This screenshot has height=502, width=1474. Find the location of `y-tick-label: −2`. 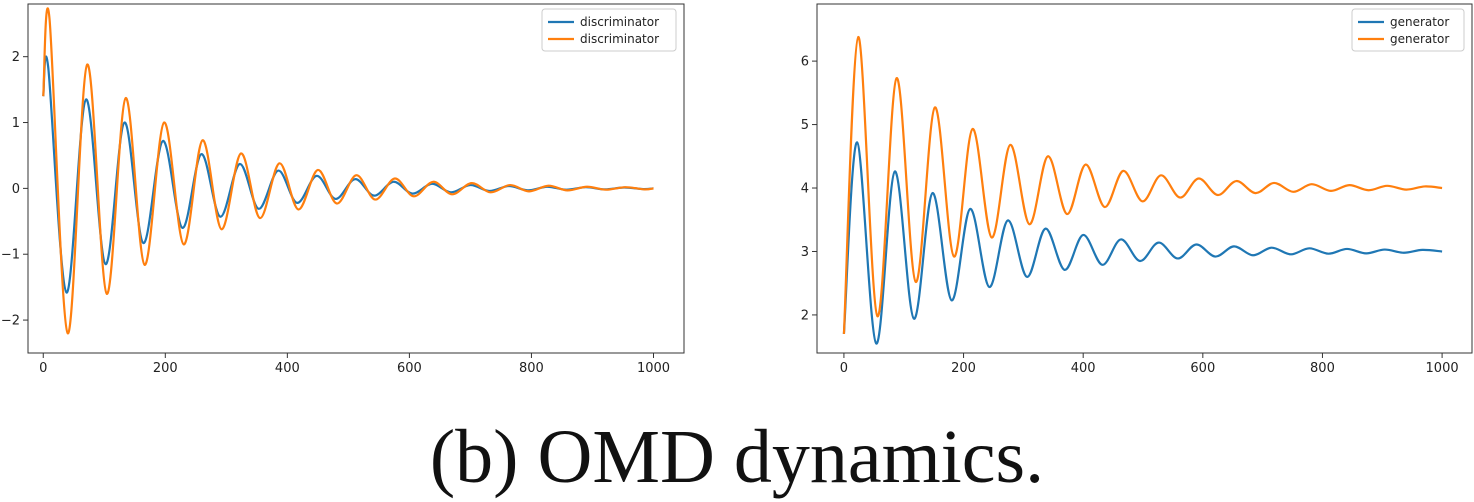

y-tick-label: −2 is located at coordinates (10, 321).